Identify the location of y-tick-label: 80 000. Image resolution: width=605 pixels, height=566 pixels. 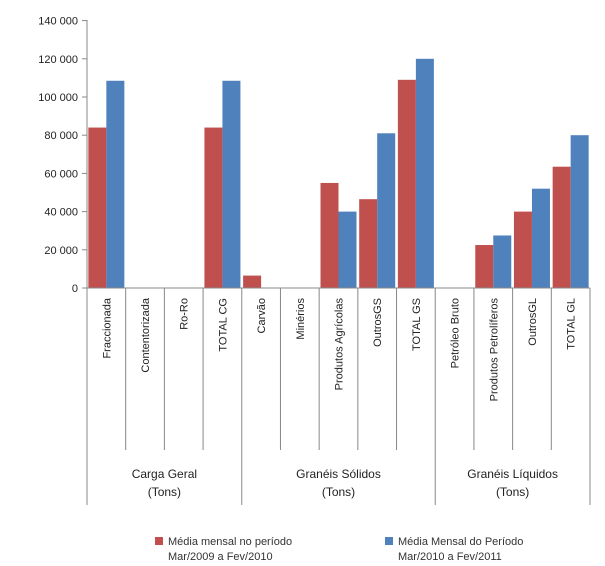
(61, 136).